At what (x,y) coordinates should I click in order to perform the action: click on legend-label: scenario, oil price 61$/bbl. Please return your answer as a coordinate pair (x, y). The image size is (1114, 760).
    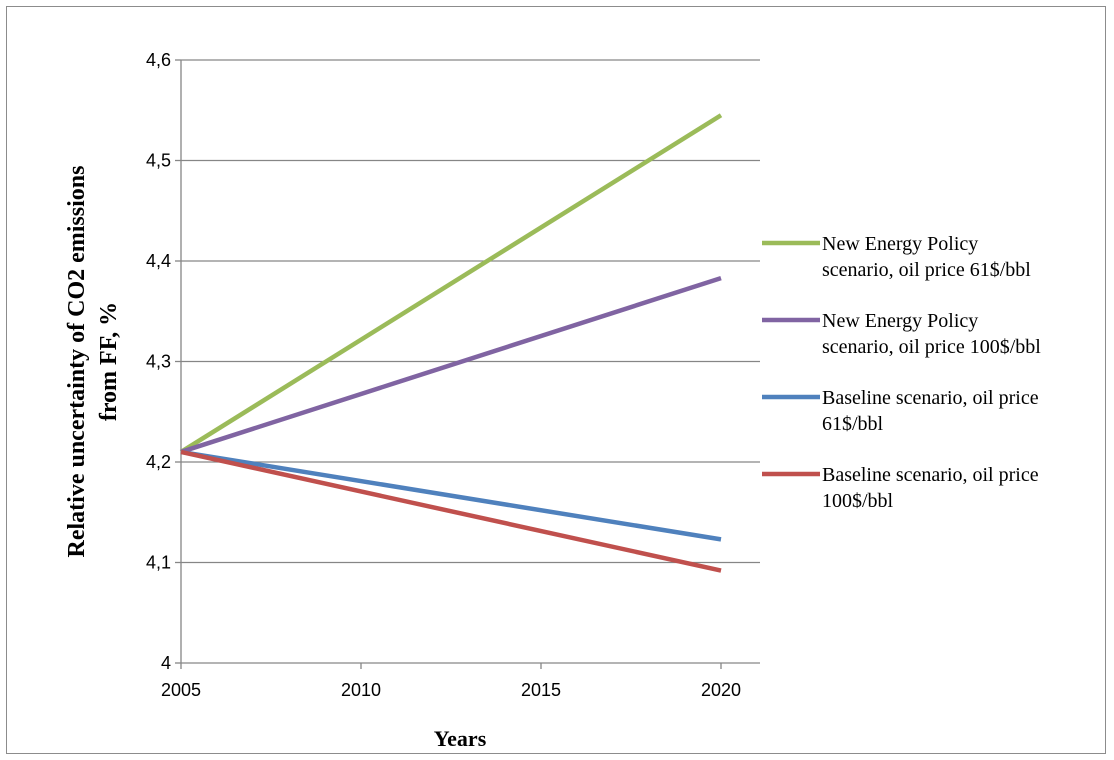
    Looking at the image, I should click on (926, 270).